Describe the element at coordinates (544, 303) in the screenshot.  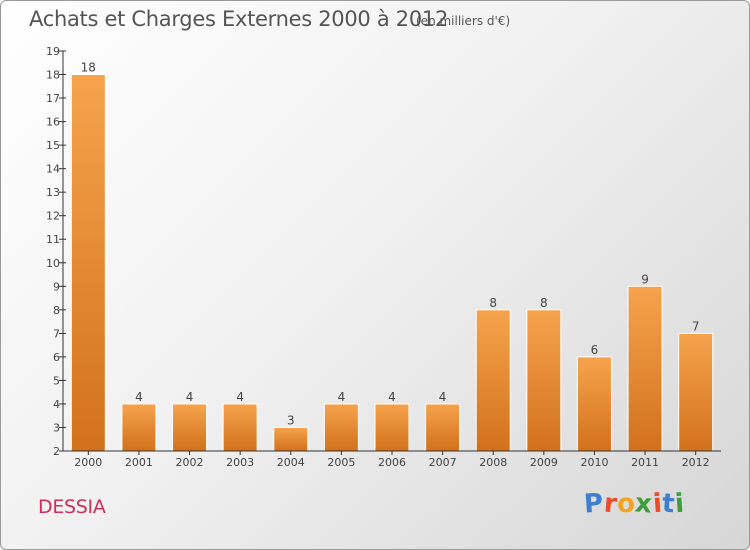
I see `data-label-2009: 8` at that location.